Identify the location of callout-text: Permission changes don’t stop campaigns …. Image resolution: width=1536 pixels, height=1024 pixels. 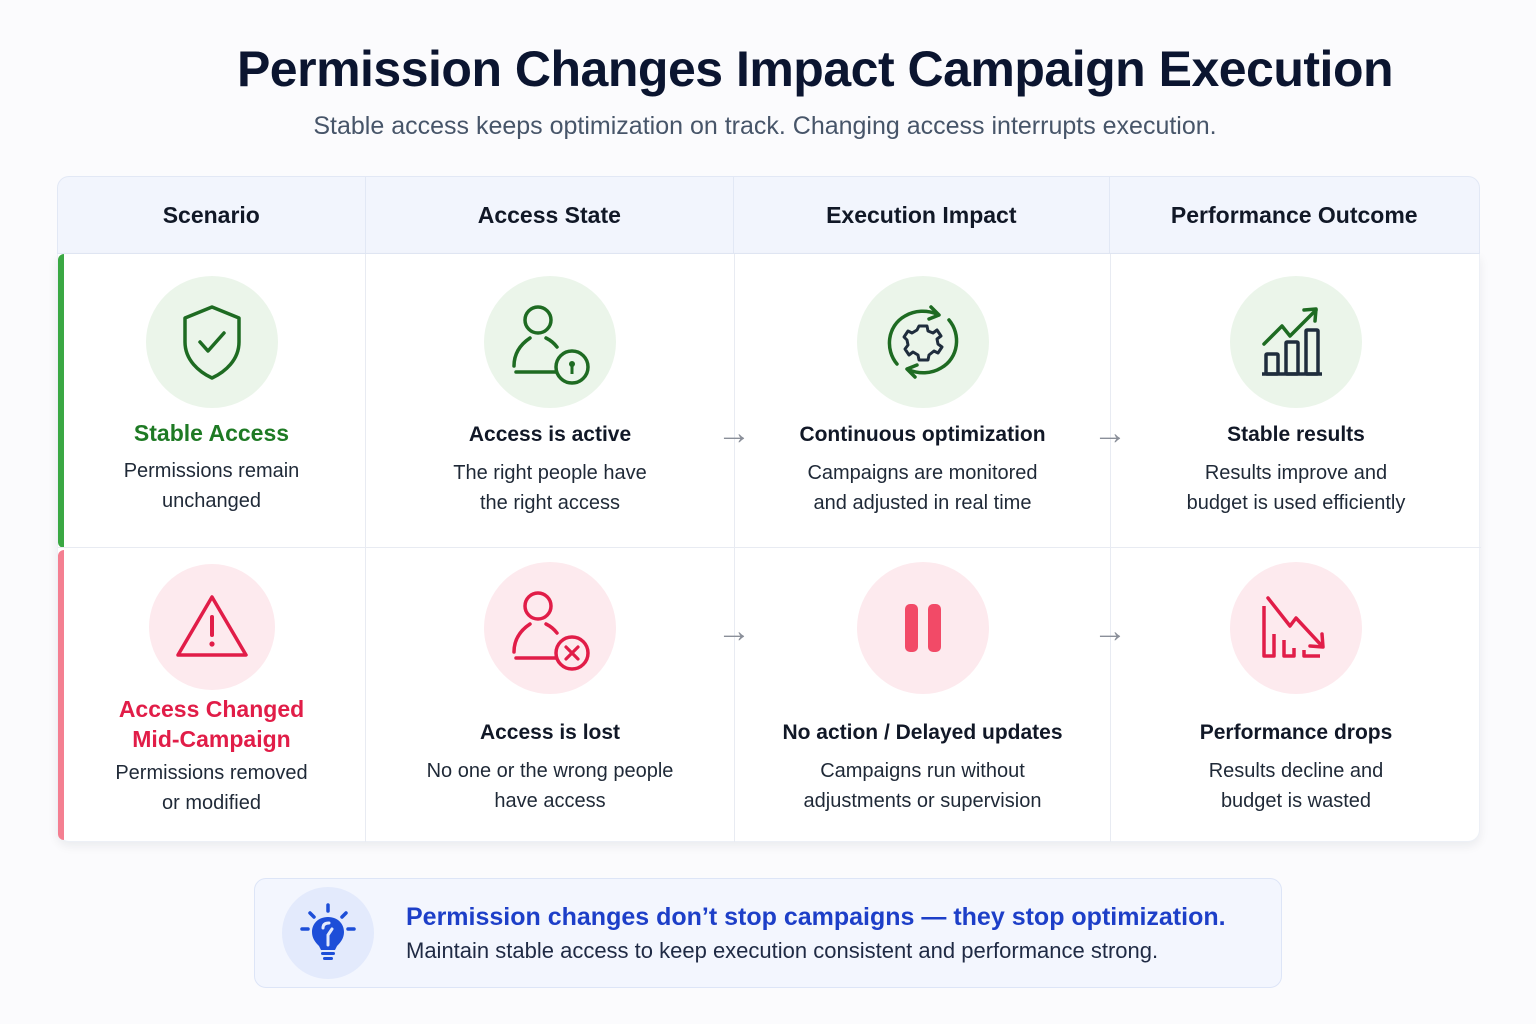
(816, 933).